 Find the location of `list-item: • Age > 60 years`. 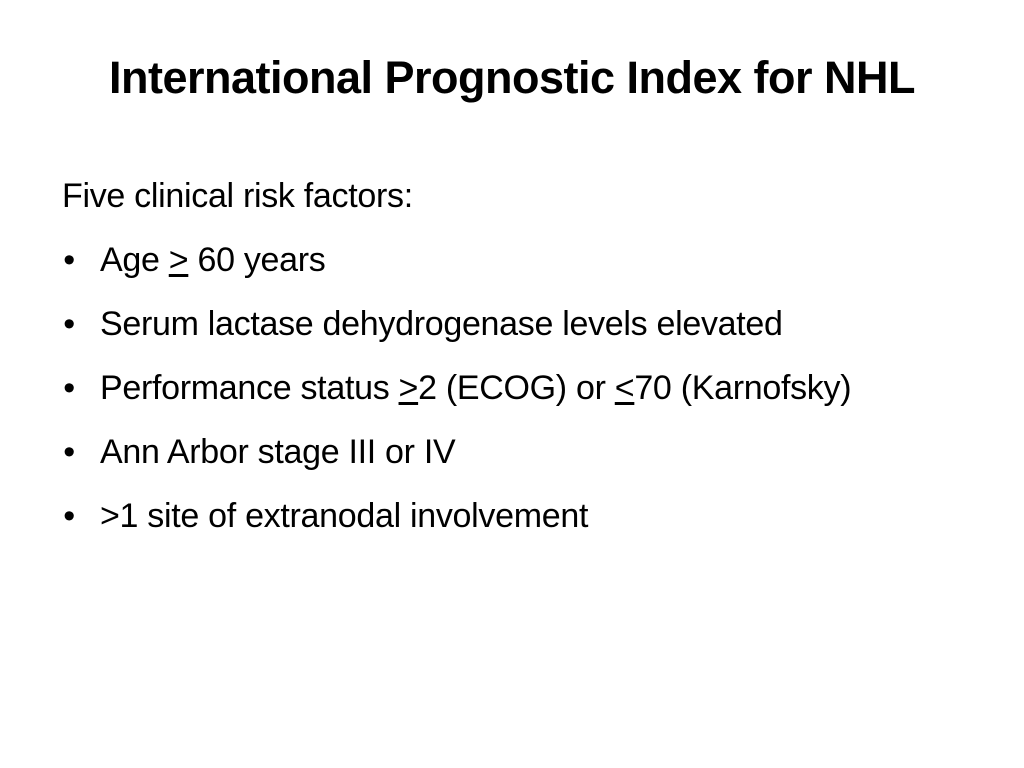

list-item: • Age > 60 years is located at coordinates (512, 260).